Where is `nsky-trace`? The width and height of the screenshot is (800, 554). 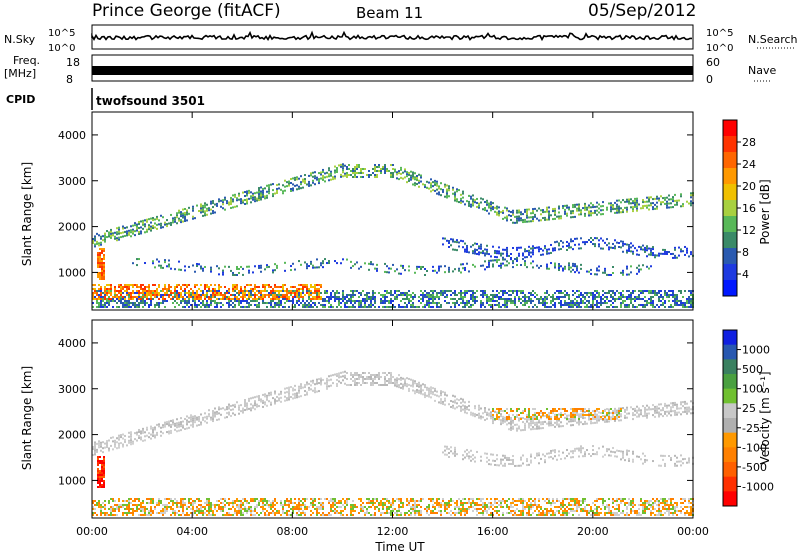
nsky-trace is located at coordinates (391, 36).